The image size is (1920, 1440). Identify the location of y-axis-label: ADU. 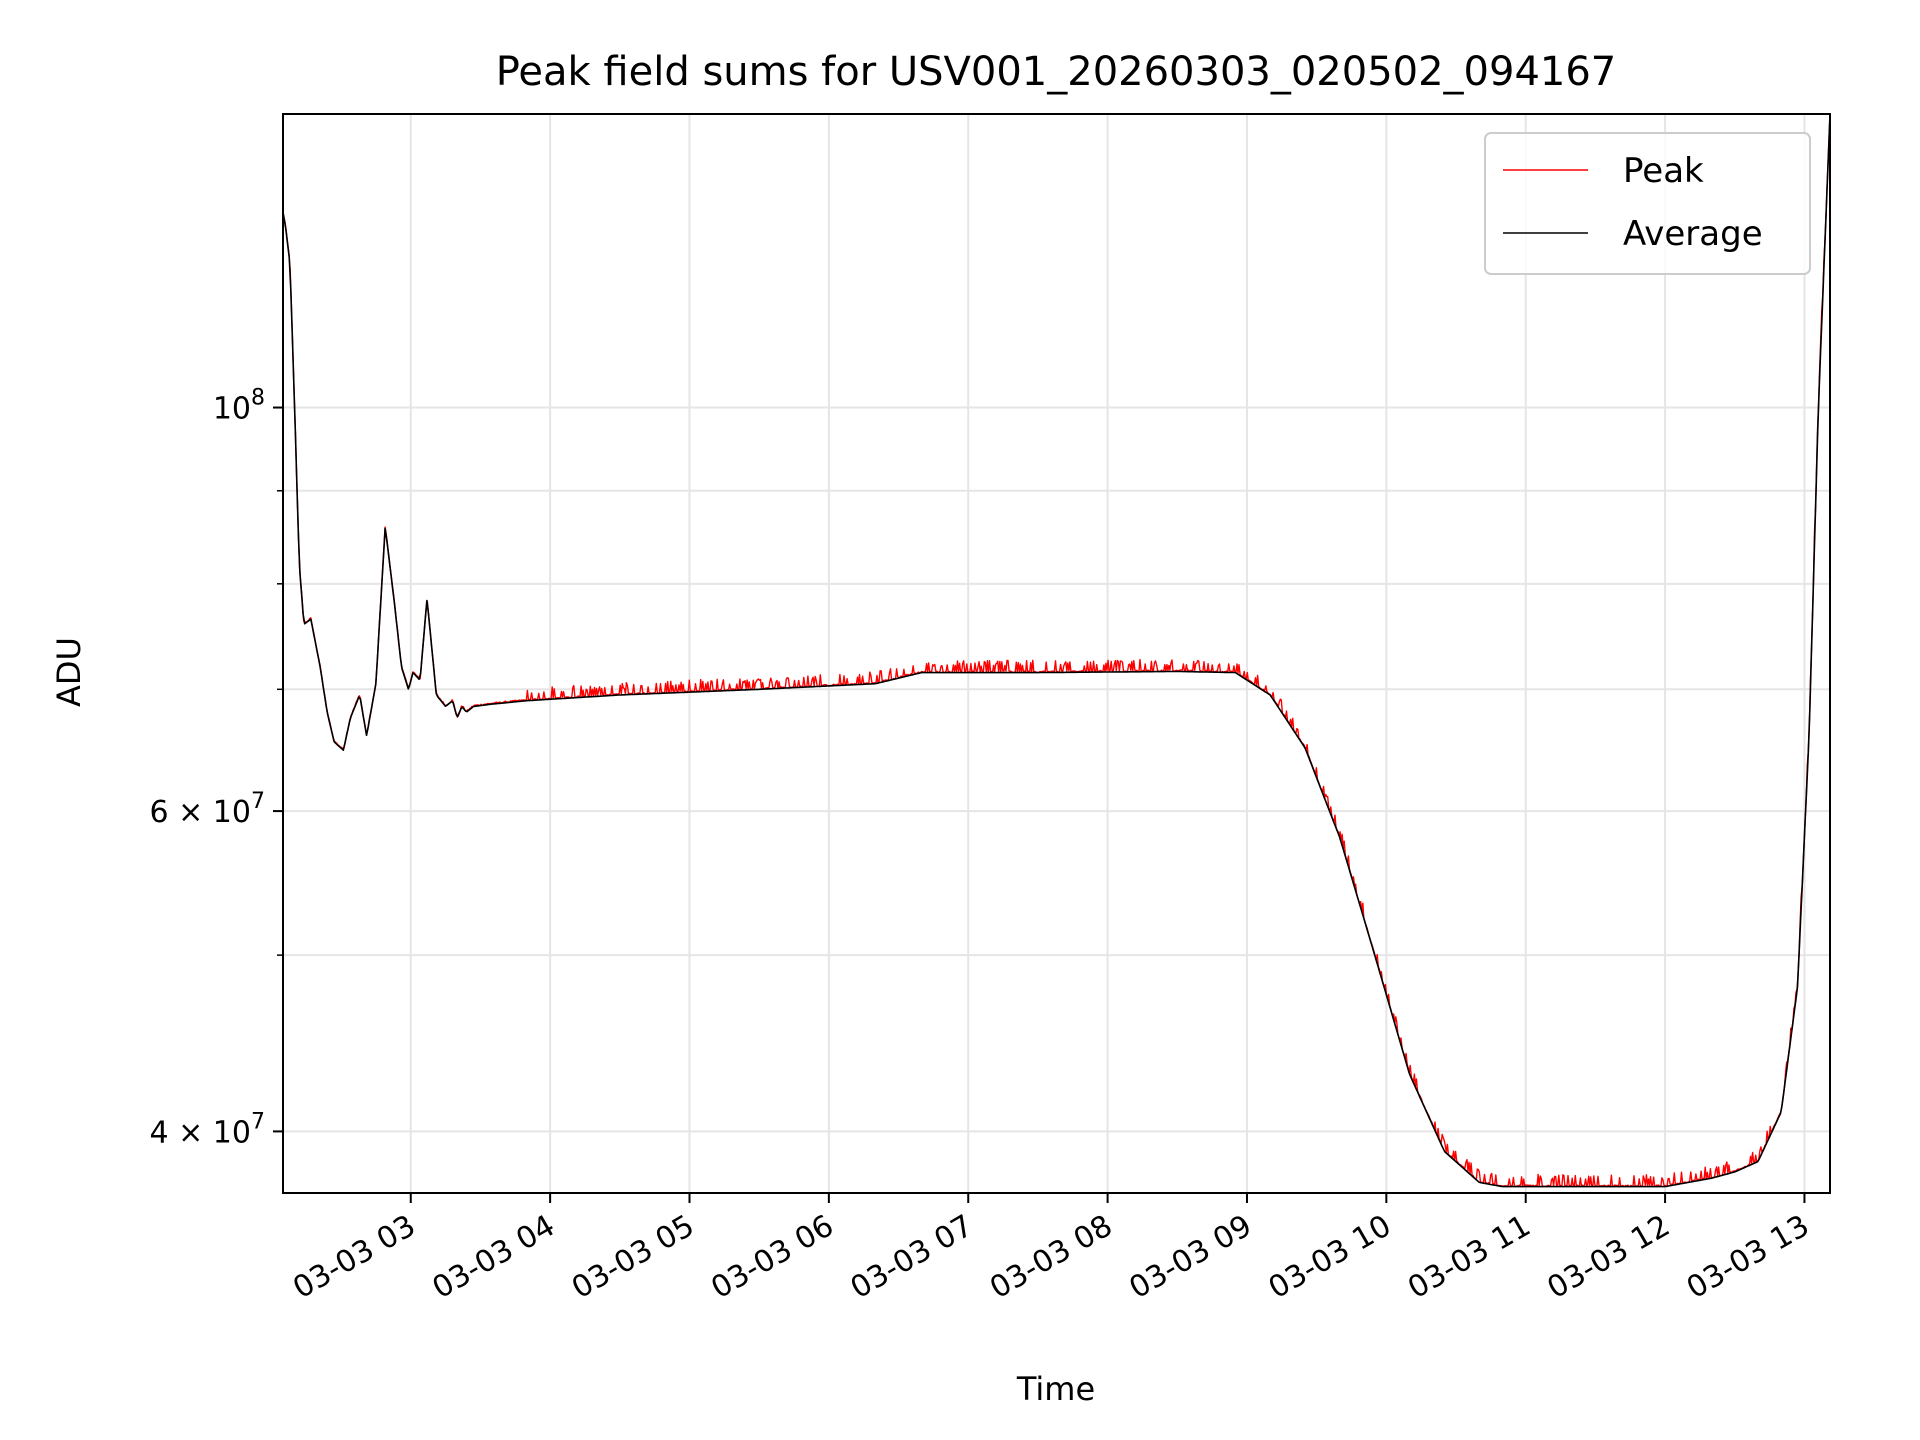
(69, 672).